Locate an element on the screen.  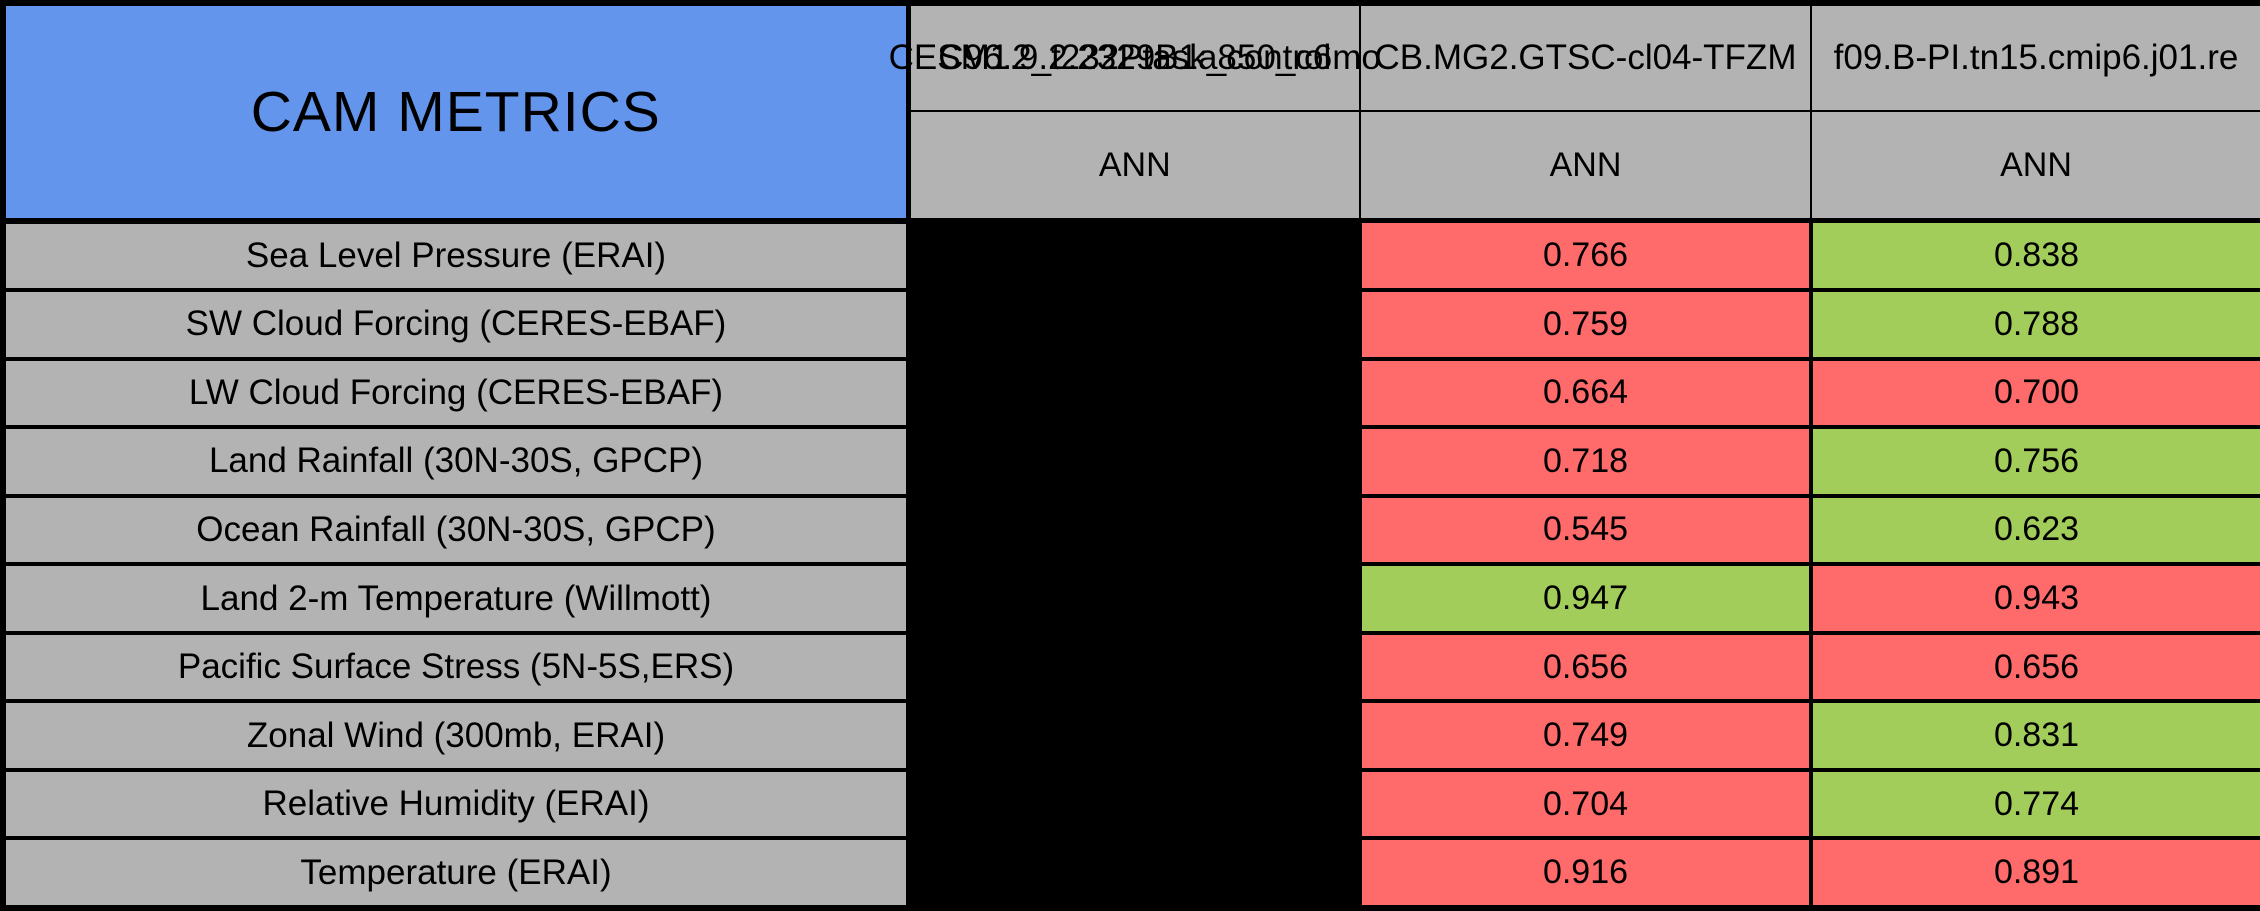
case-name: CB.MG2.GTSC-cl04-TFZM is located at coordinates (1585, 57).